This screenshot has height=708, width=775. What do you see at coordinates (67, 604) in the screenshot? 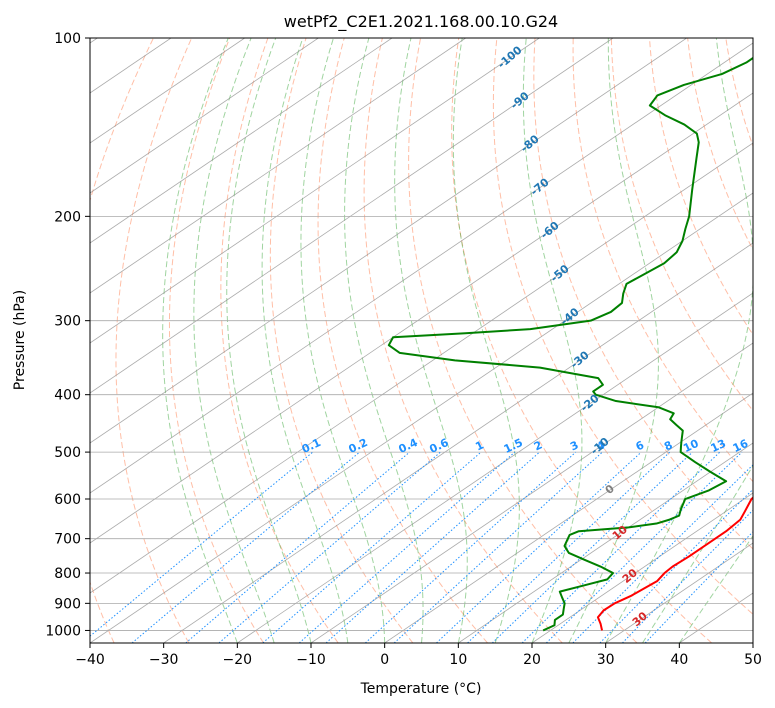
I see `y-tick-label: 900` at bounding box center [67, 604].